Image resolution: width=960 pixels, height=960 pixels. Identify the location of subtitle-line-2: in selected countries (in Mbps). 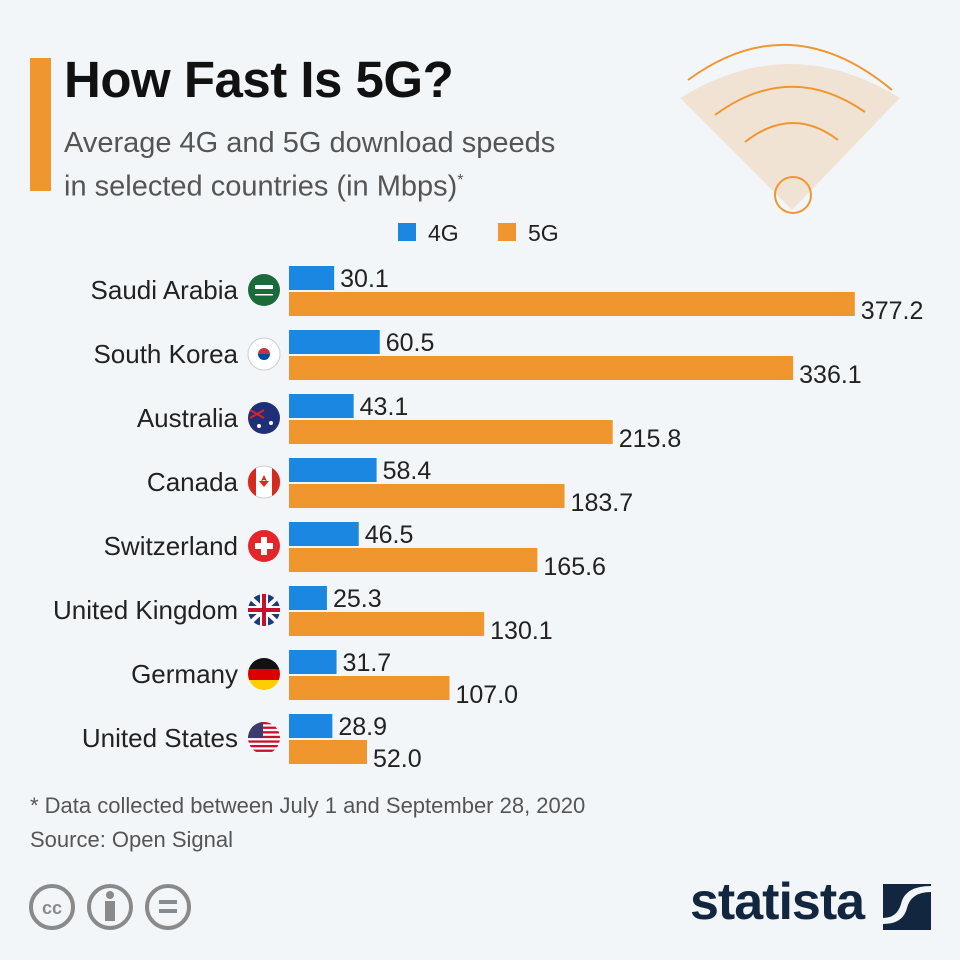
(261, 186).